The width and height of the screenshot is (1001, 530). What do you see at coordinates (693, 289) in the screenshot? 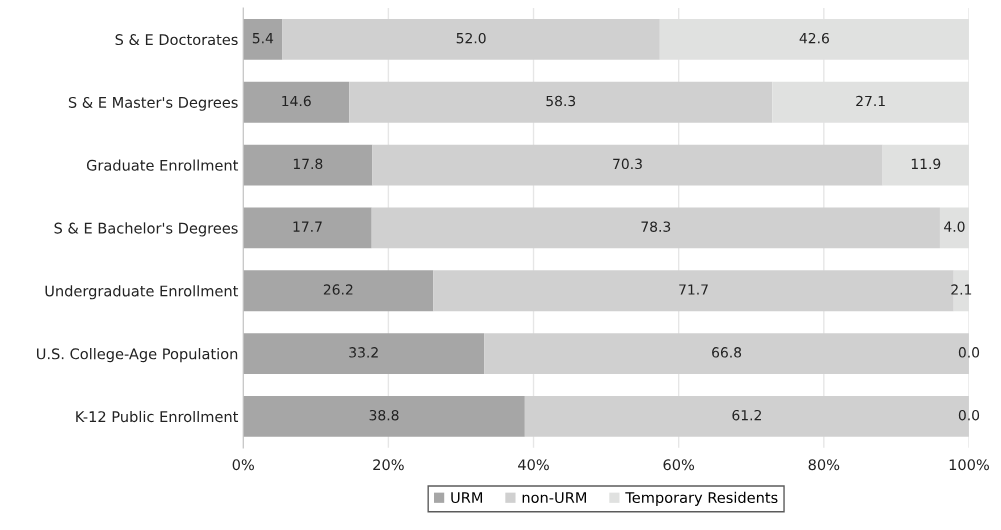
I see `data-label: 71.7` at bounding box center [693, 289].